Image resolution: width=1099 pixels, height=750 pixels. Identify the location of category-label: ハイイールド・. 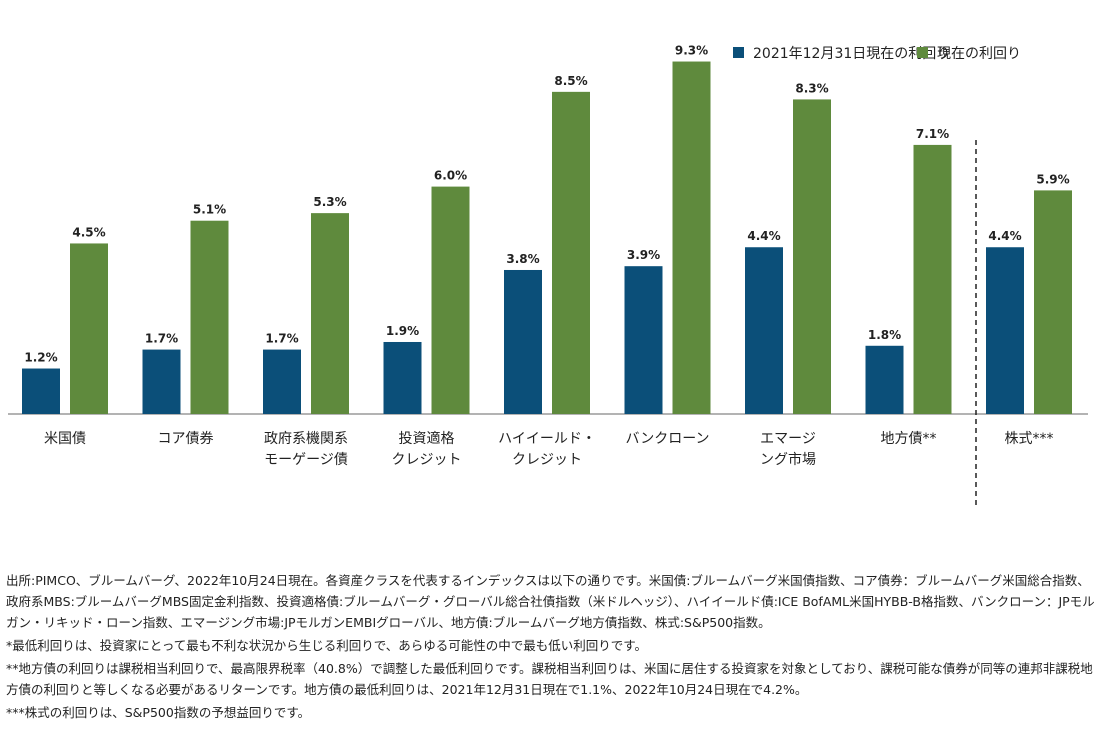
(547, 439).